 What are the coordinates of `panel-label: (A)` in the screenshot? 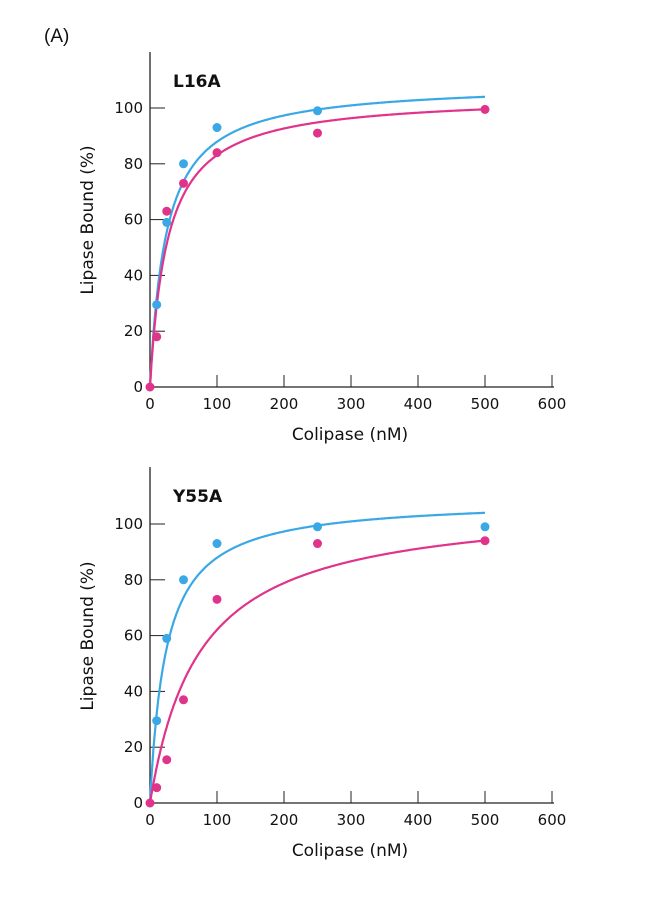 It's located at (56, 36).